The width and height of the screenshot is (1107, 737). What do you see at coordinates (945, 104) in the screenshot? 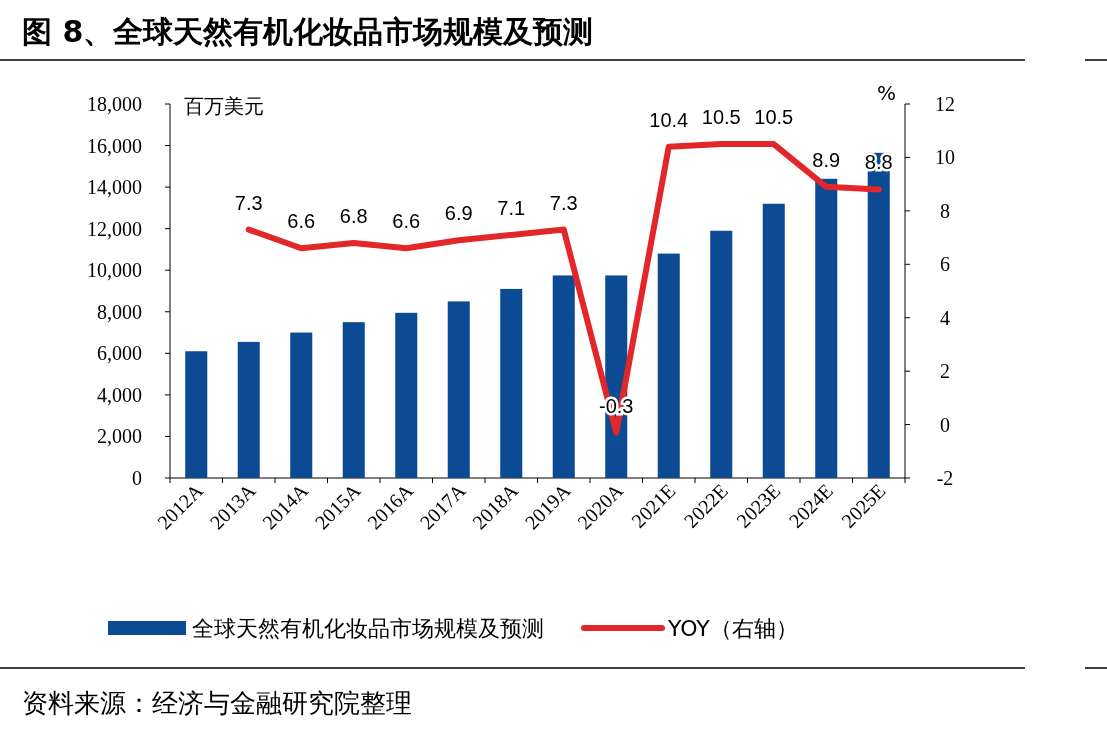
I see `y2-tick-label: 12` at bounding box center [945, 104].